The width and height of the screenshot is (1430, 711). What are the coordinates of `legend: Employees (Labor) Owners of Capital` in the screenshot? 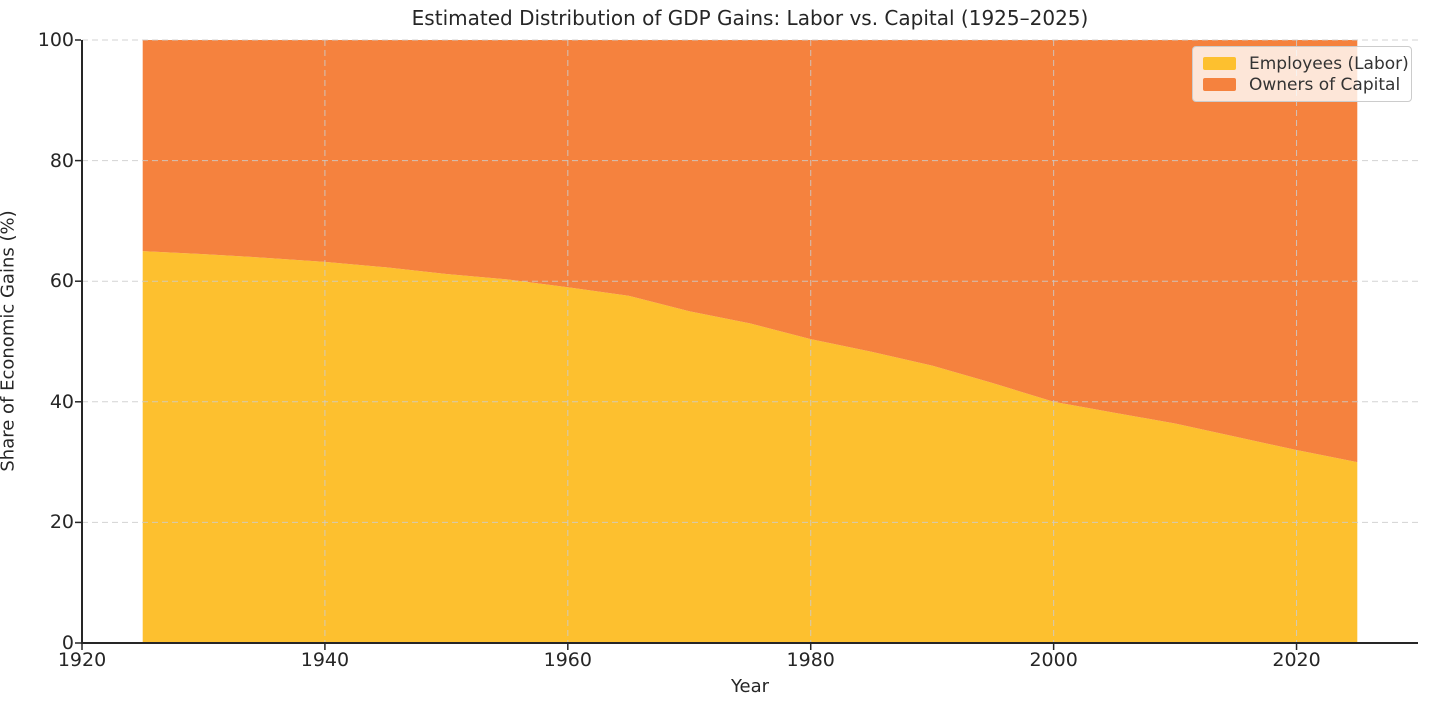 It's located at (1302, 74).